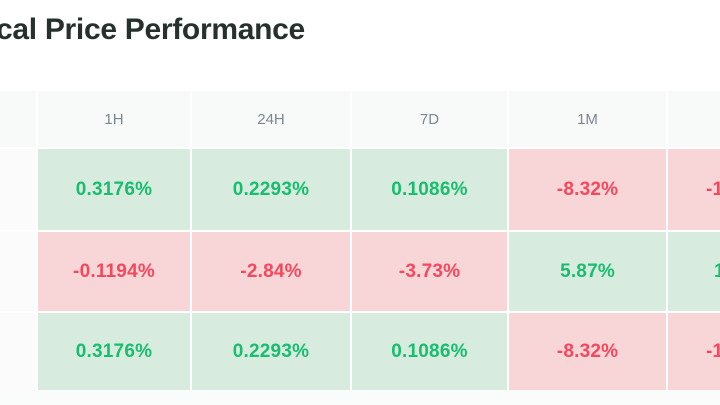 Image resolution: width=720 pixels, height=405 pixels. I want to click on col-header-1h: 1H, so click(114, 119).